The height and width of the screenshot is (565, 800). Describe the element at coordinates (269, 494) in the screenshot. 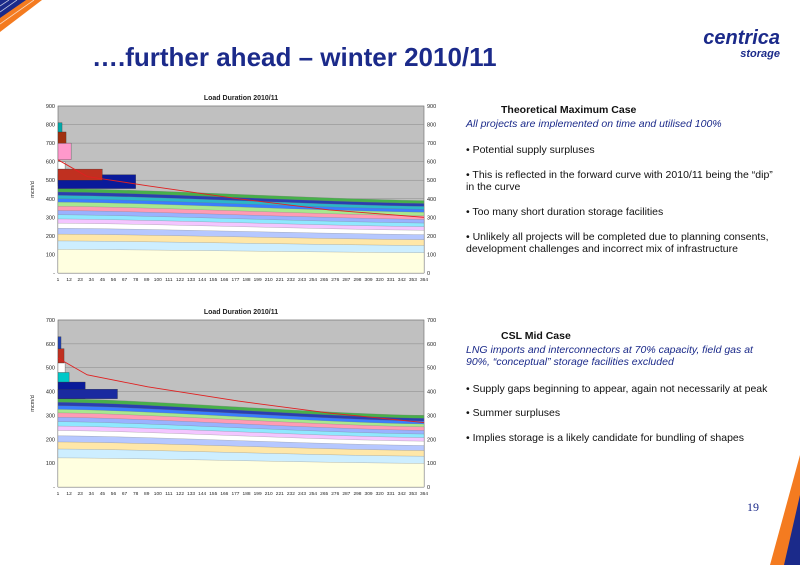

I see `x-tick-label: 210` at that location.